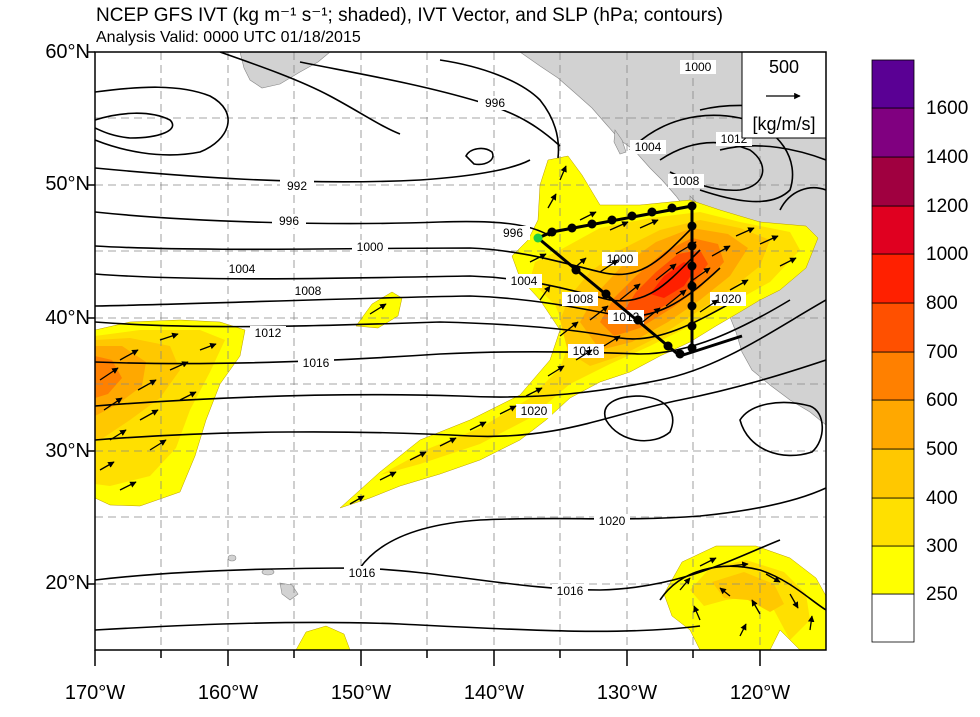 The image size is (980, 717). What do you see at coordinates (783, 95) in the screenshot?
I see `vector-reference-box` at bounding box center [783, 95].